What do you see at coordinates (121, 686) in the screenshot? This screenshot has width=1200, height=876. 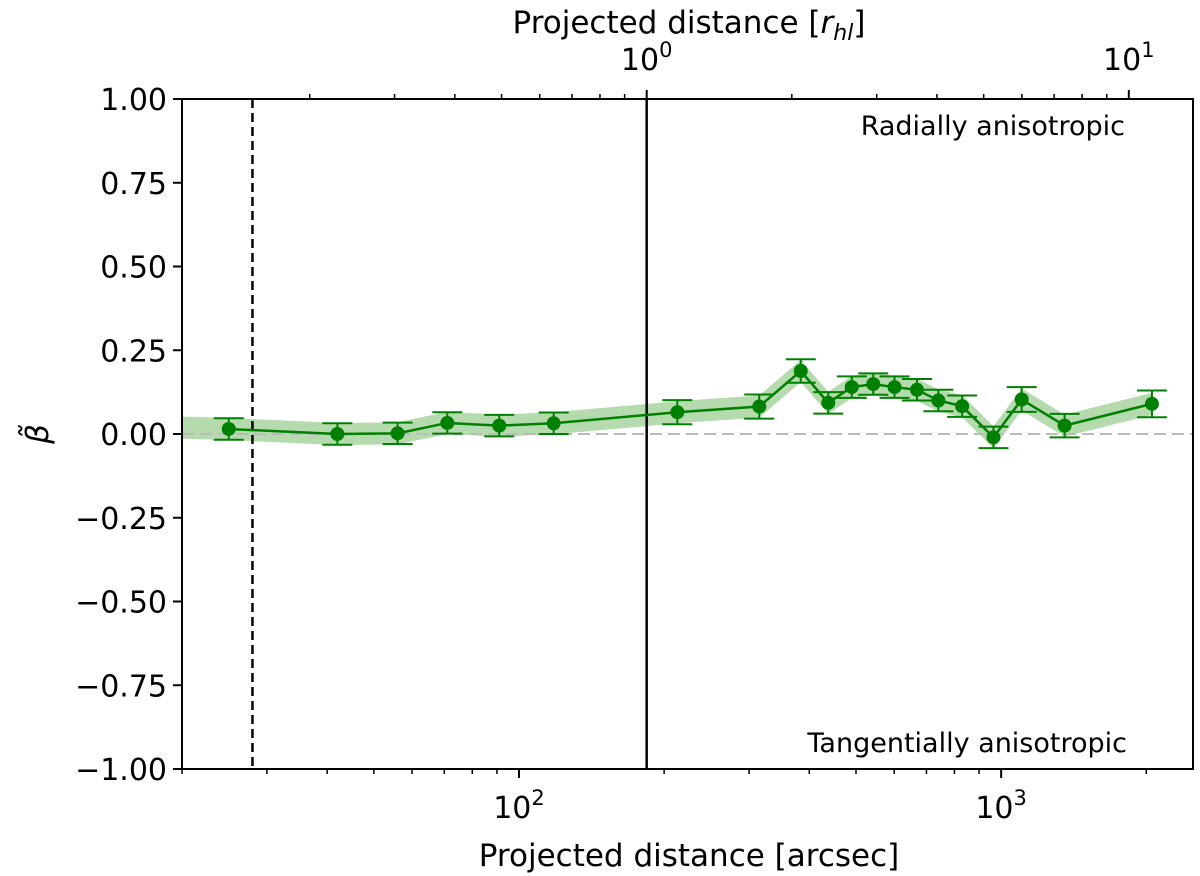 I see `y-tick-label: −0.75` at bounding box center [121, 686].